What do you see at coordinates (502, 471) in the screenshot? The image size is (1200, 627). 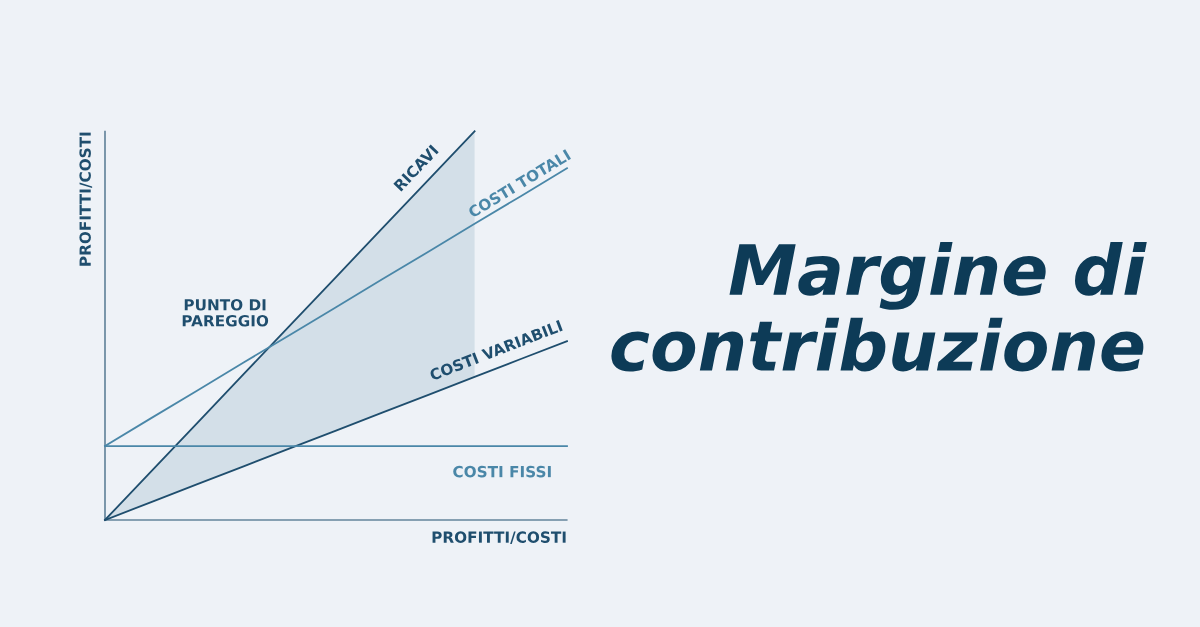 I see `series-label: COSTI FISSI` at bounding box center [502, 471].